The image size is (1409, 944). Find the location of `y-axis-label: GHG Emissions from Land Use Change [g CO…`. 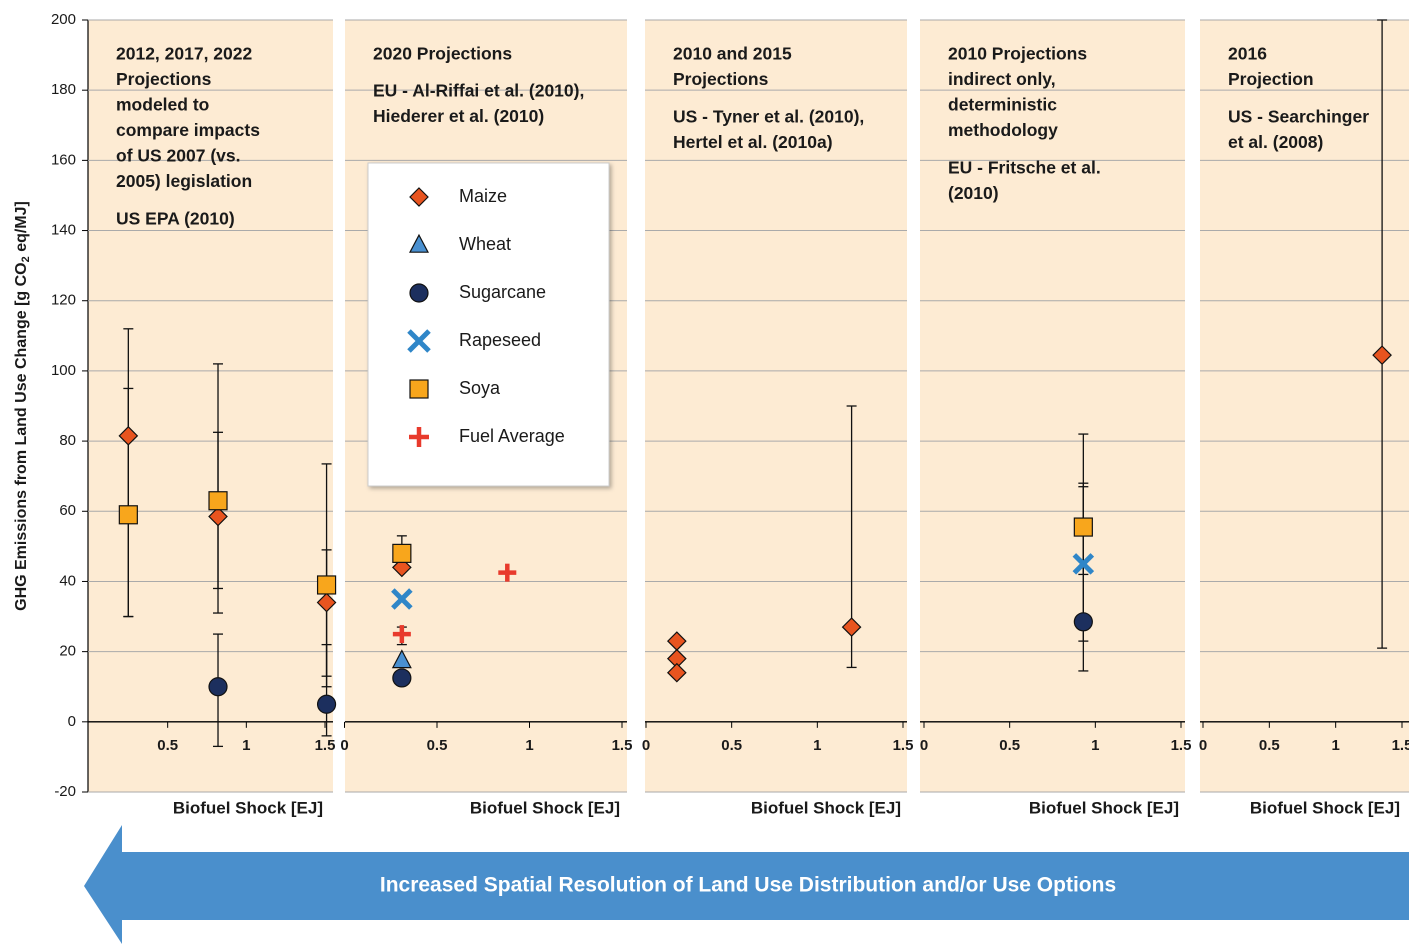

y-axis-label: GHG Emissions from Land Use Change [g CO… is located at coordinates (22, 406).